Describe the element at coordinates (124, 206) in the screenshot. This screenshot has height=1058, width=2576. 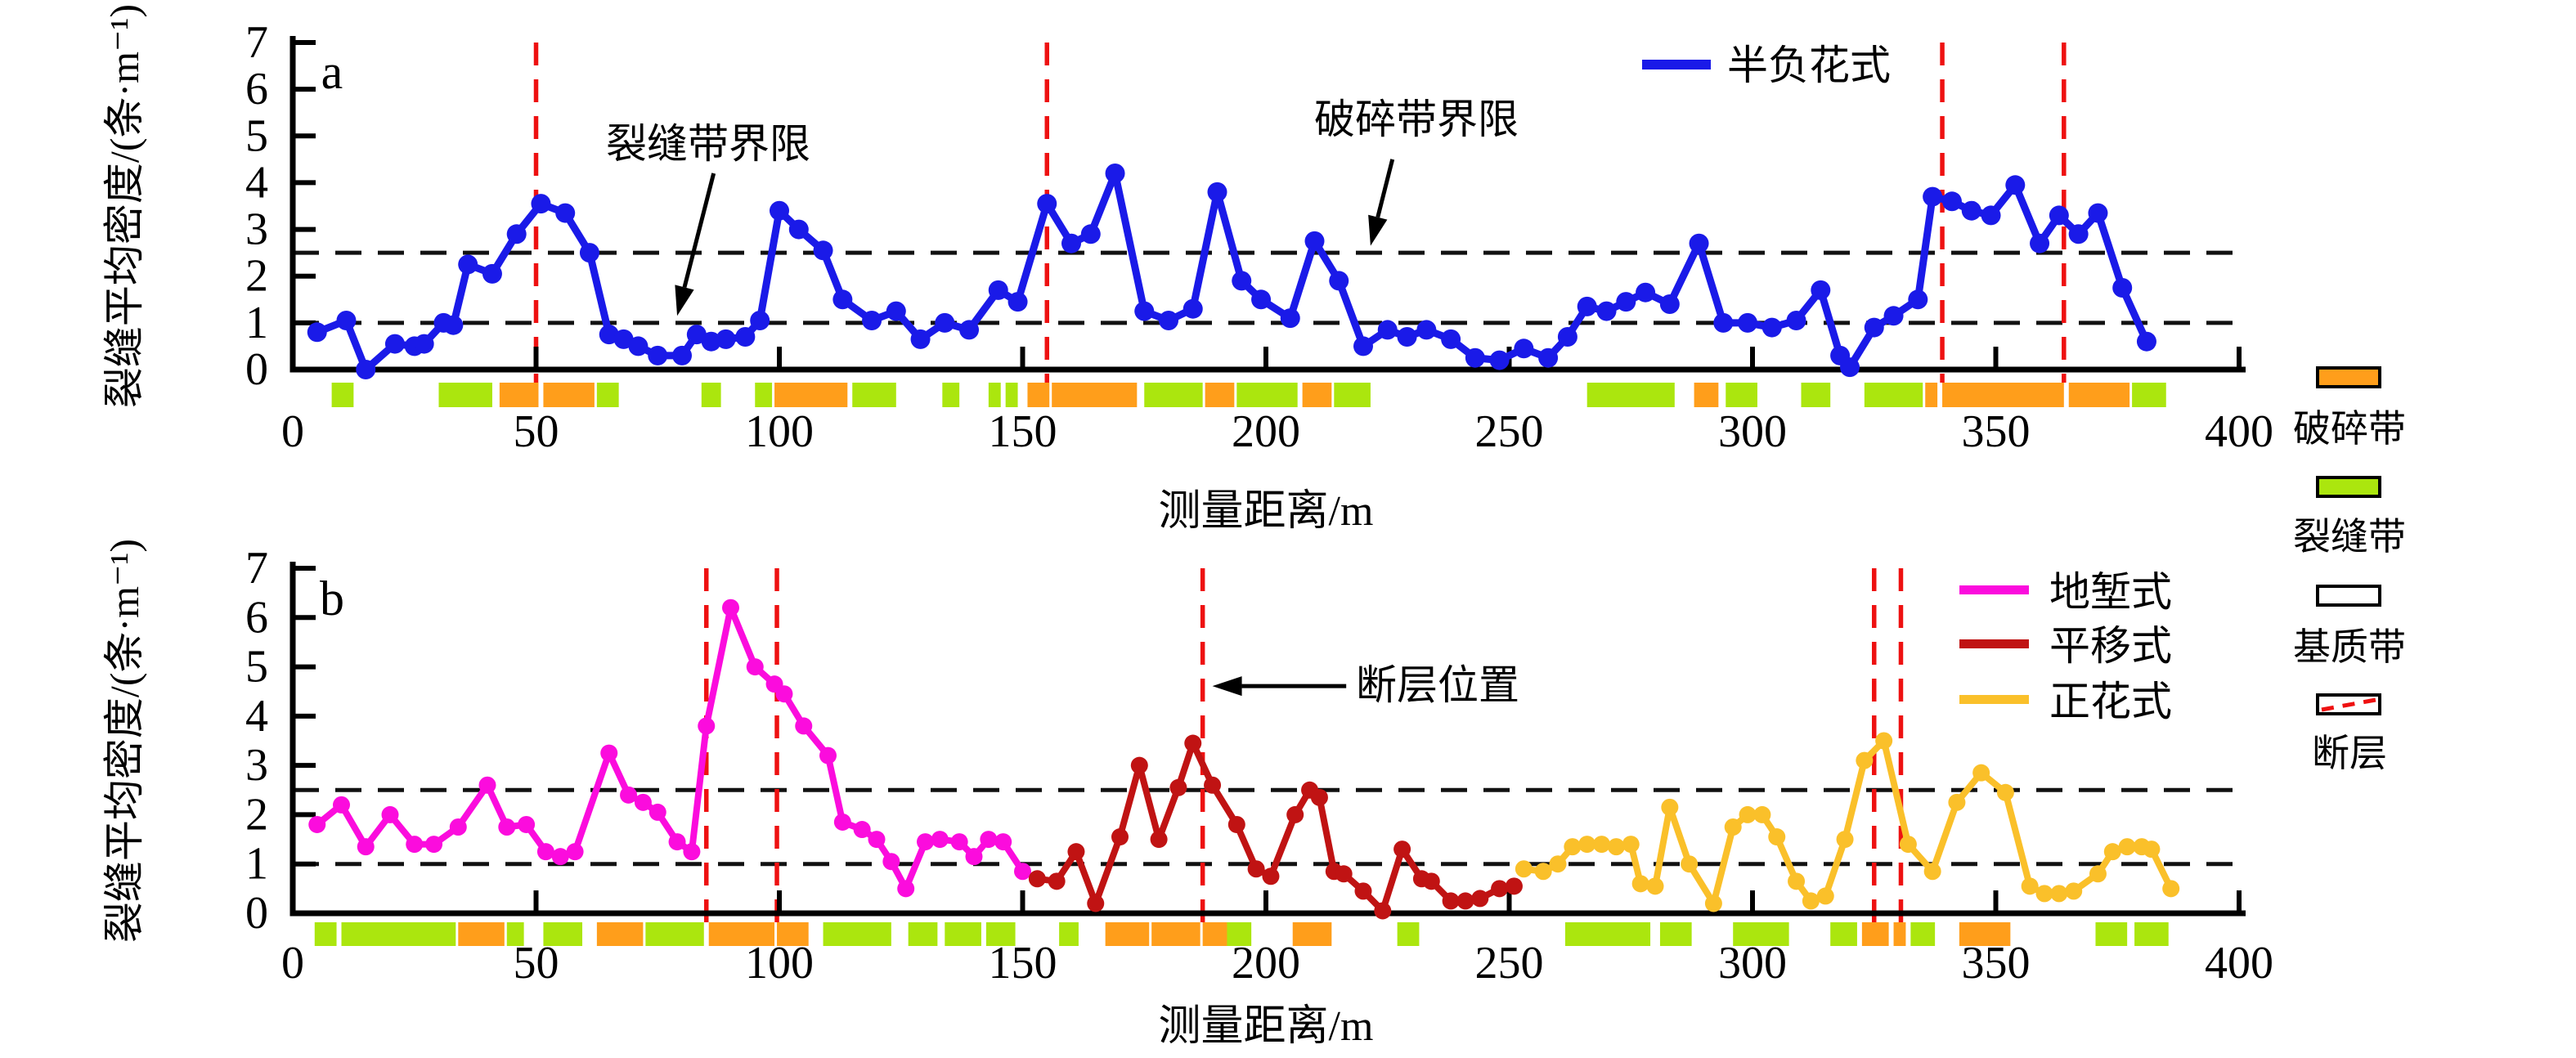
I see `y-axis-label-panel-a: 裂缝平均密度/(条·m⁻¹)` at that location.